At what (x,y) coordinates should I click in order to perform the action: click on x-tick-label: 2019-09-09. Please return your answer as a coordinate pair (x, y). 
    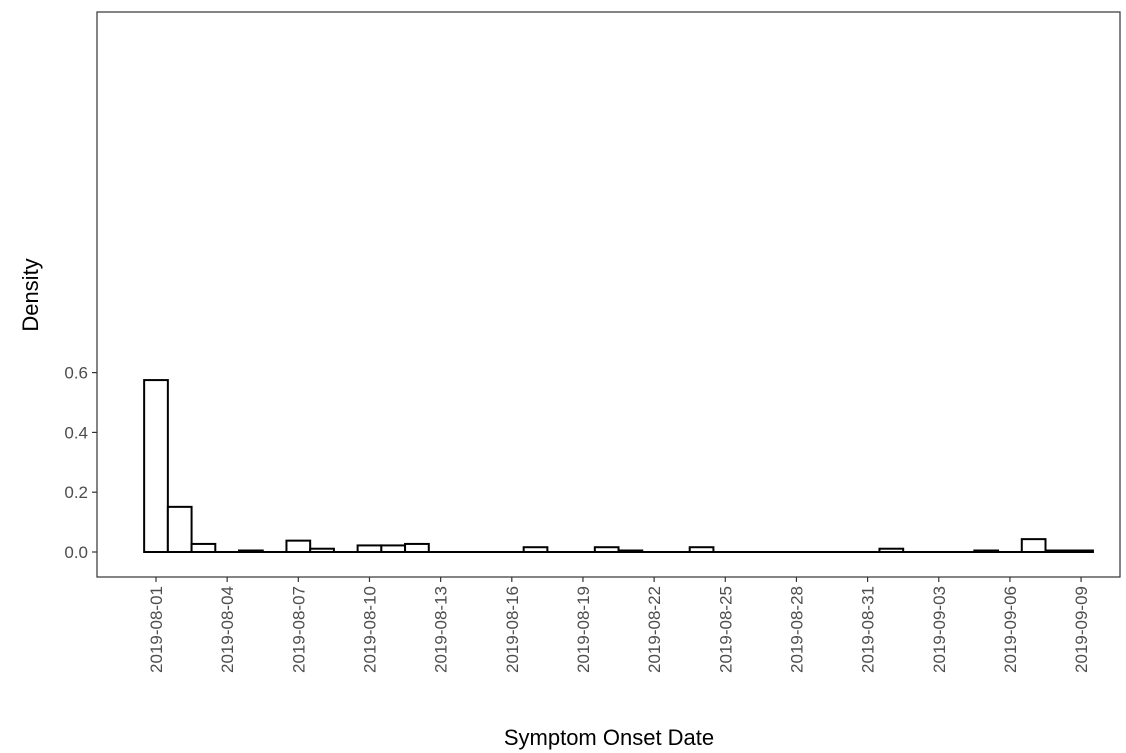
    Looking at the image, I should click on (1081, 629).